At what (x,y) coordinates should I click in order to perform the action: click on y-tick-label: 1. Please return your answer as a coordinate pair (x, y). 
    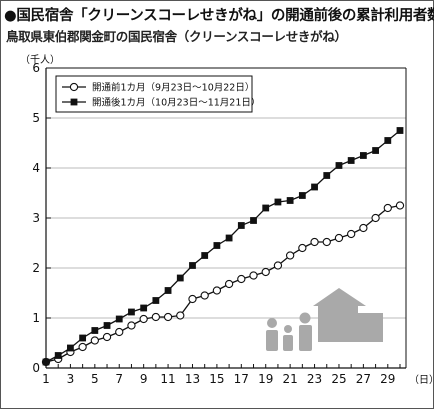
    Looking at the image, I should click on (36, 318).